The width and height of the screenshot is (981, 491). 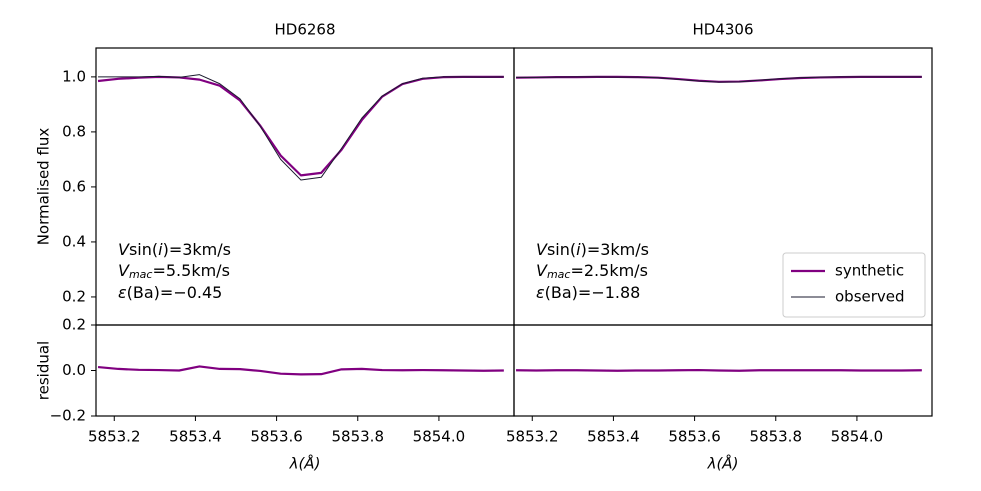 What do you see at coordinates (74, 241) in the screenshot?
I see `y-tick-label: 0.4` at bounding box center [74, 241].